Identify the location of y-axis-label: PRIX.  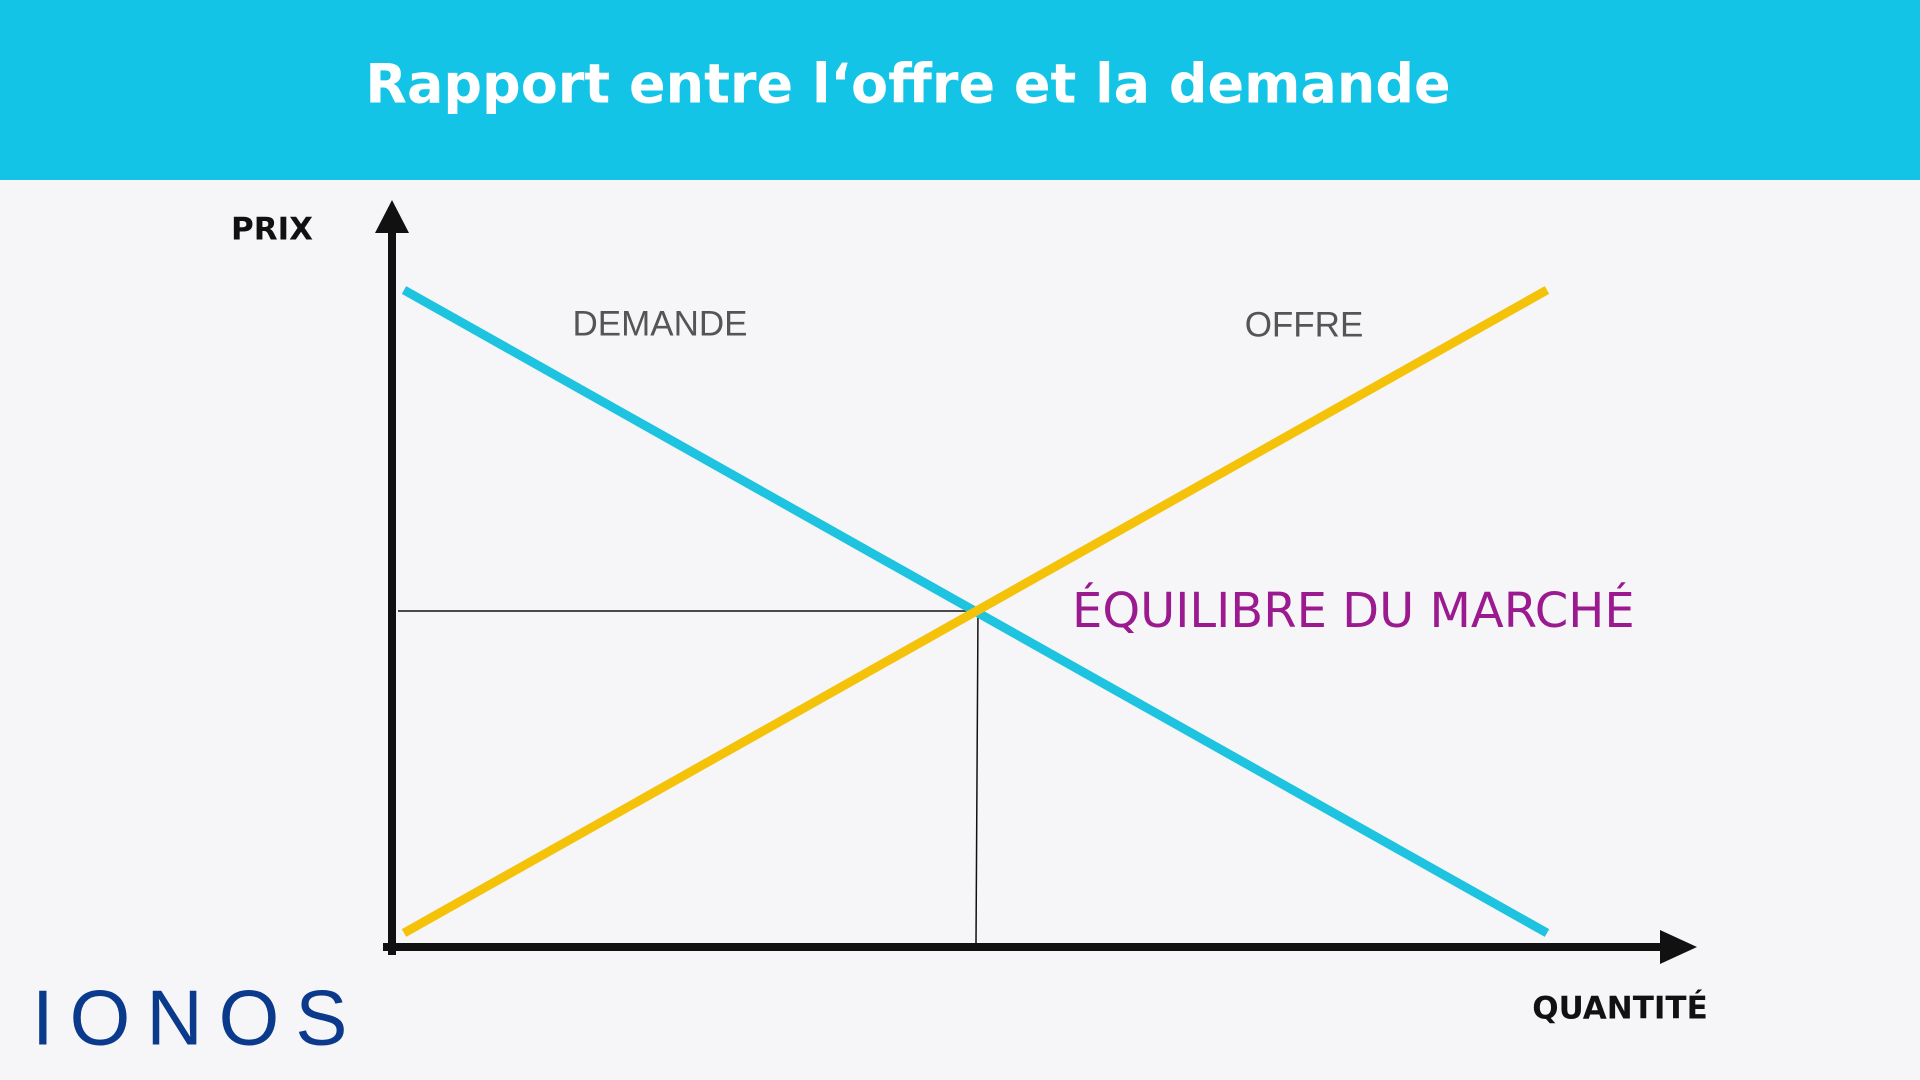
(272, 230).